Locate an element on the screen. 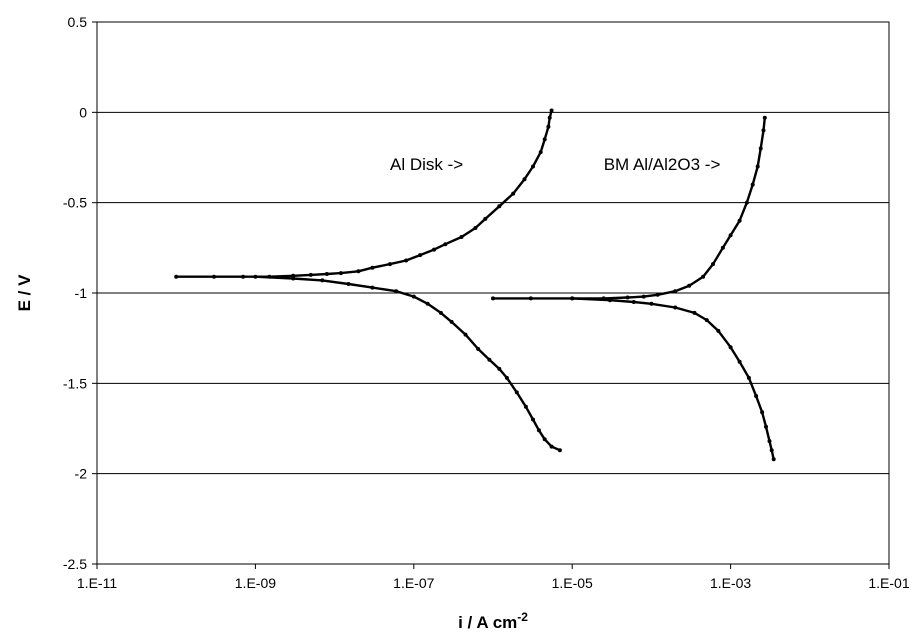 The width and height of the screenshot is (917, 636). y-tick-label: -2 is located at coordinates (81, 474).